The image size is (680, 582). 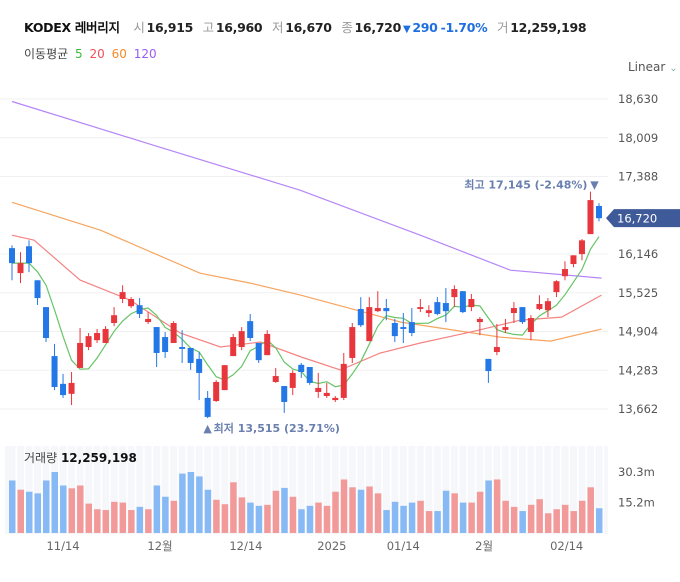 I want to click on scale-label: Linear, so click(x=647, y=67).